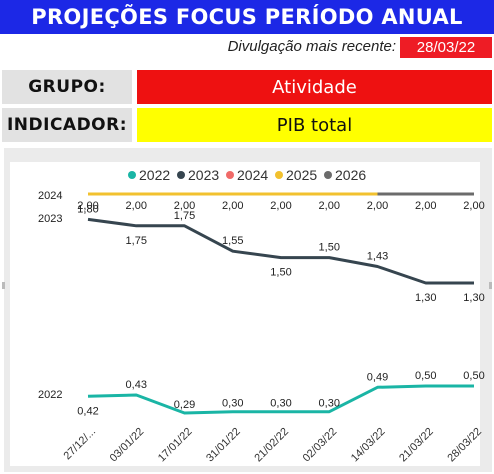 This screenshot has width=494, height=474. Describe the element at coordinates (87, 209) in the screenshot. I see `data-label-2023: 1,80` at that location.